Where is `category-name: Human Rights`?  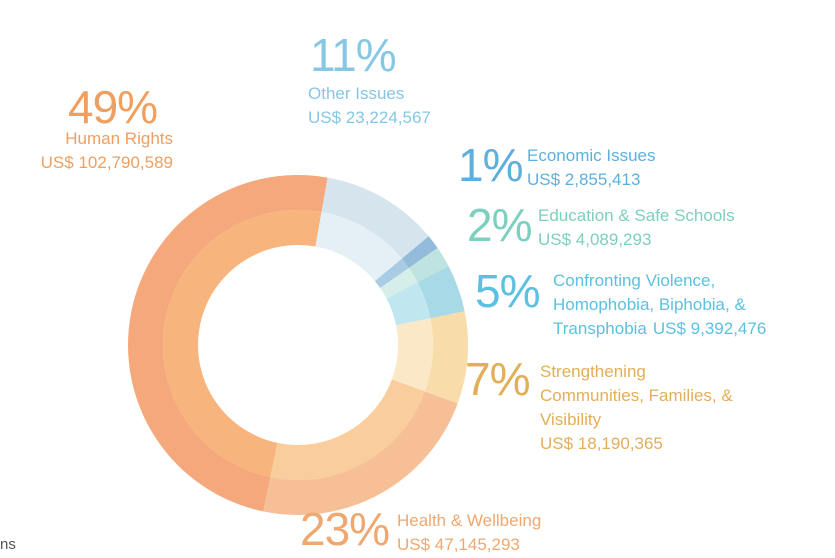 category-name: Human Rights is located at coordinates (119, 138).